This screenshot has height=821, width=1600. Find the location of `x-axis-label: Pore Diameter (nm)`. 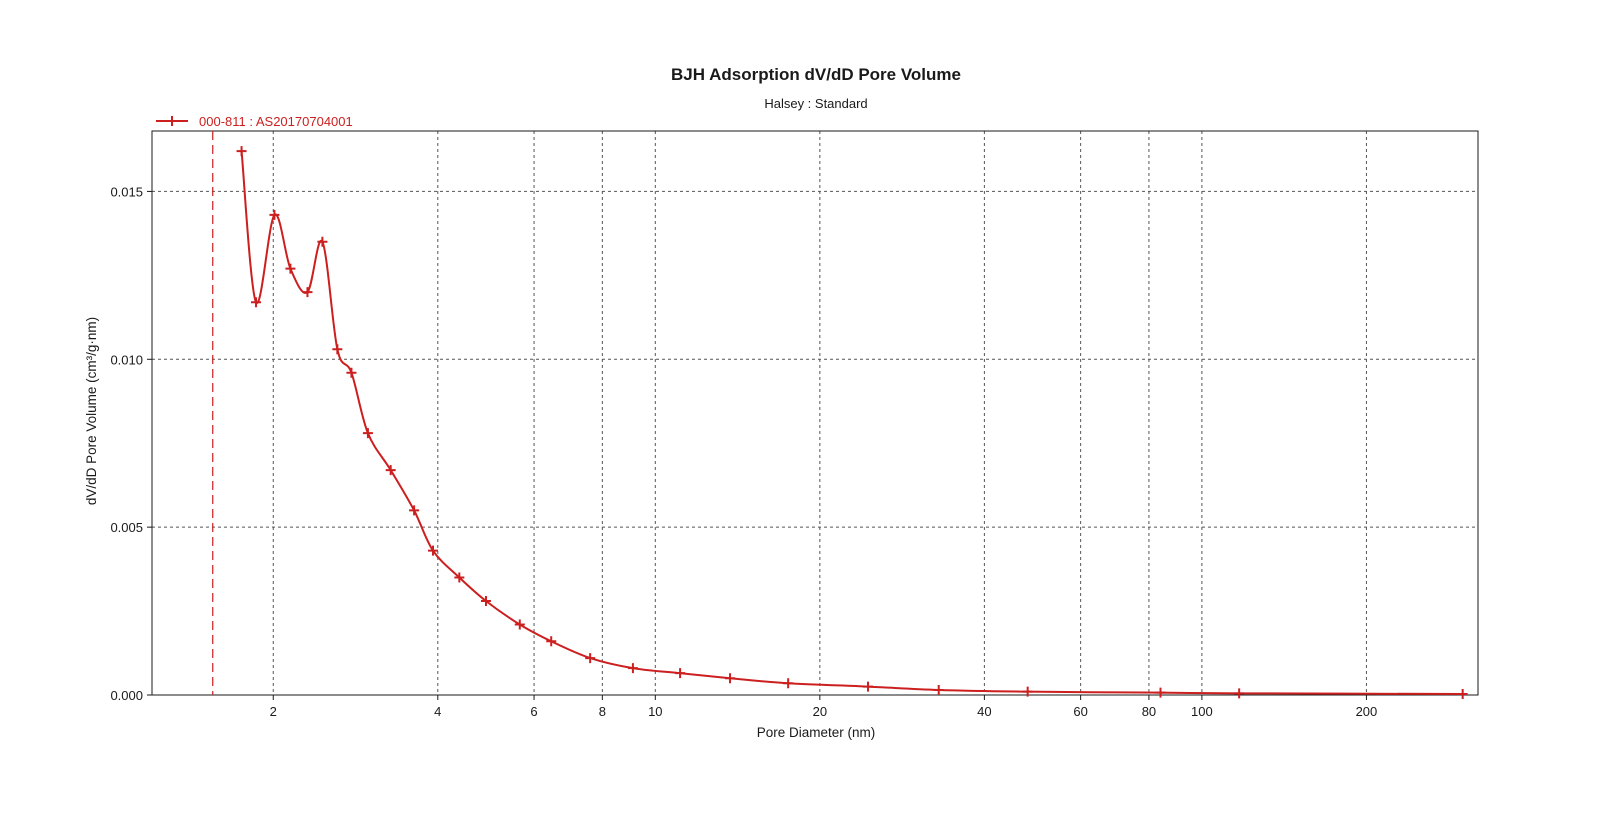

x-axis-label: Pore Diameter (nm) is located at coordinates (816, 732).